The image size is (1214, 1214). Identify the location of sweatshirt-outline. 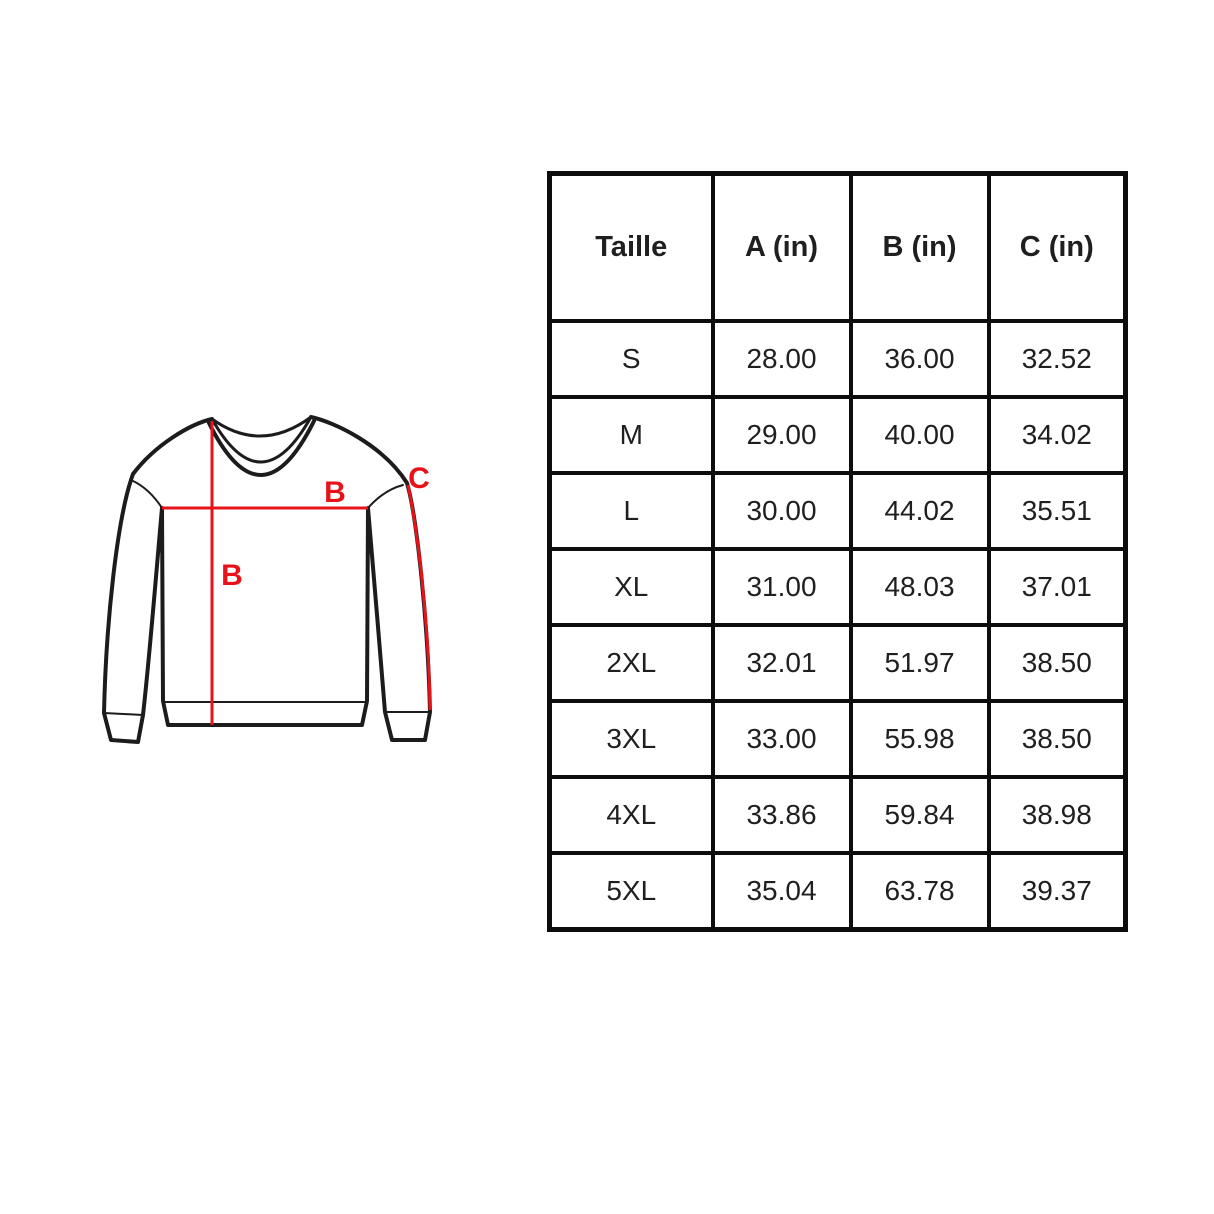
(267, 579).